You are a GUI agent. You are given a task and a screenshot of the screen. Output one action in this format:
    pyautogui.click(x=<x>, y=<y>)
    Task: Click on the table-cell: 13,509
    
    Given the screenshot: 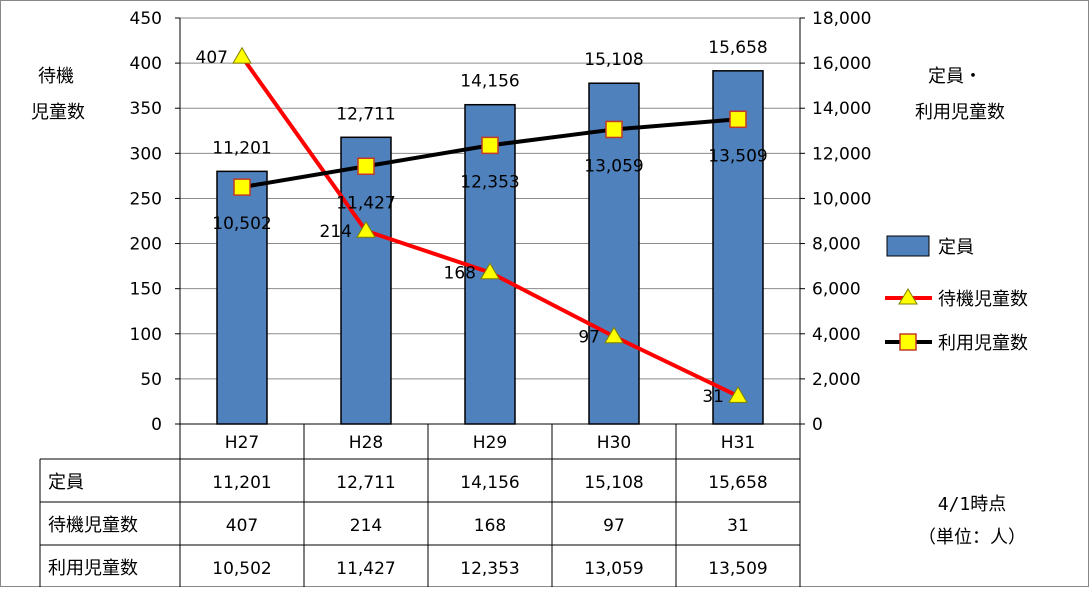 What is the action you would take?
    pyautogui.click(x=737, y=569)
    